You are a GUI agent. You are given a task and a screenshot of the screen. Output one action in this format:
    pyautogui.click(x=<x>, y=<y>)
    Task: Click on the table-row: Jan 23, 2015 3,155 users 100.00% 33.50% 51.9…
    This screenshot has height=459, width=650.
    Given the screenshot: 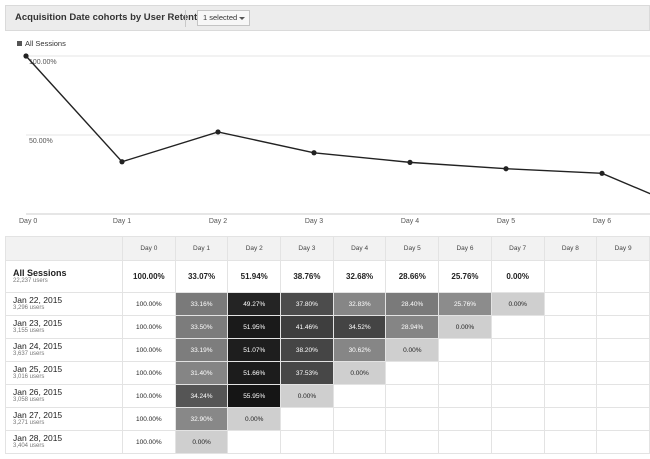 What is the action you would take?
    pyautogui.click(x=327, y=327)
    